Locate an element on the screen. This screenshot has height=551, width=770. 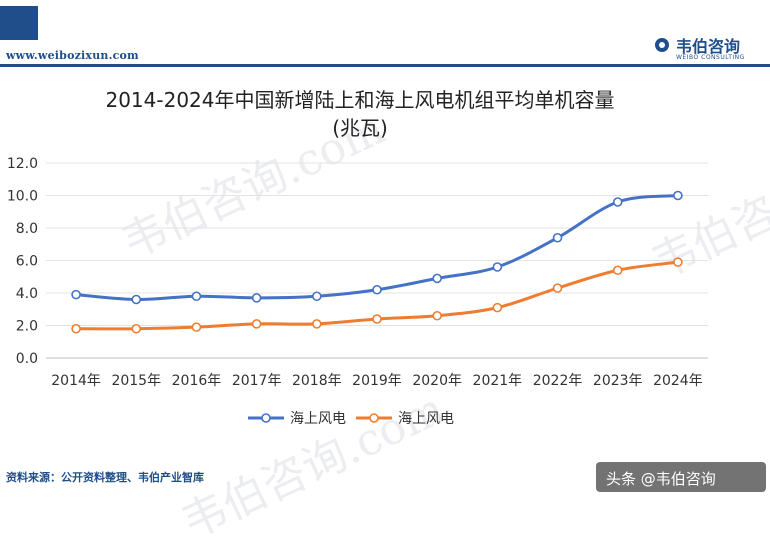
logo-subtext: WEIBO CONSULTING is located at coordinates (710, 57).